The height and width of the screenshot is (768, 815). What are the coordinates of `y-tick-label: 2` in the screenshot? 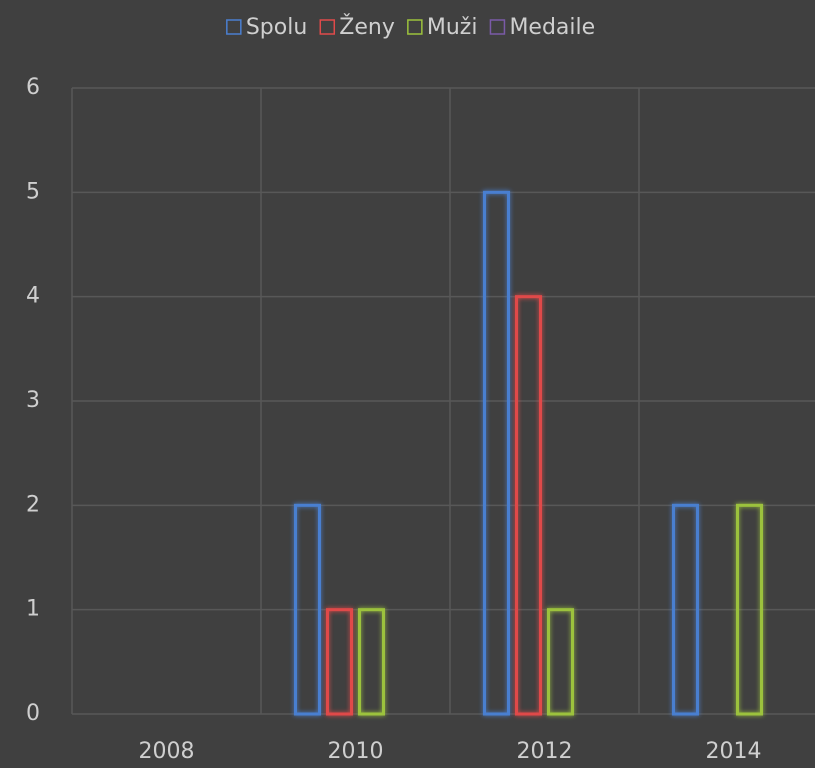 It's located at (33, 504).